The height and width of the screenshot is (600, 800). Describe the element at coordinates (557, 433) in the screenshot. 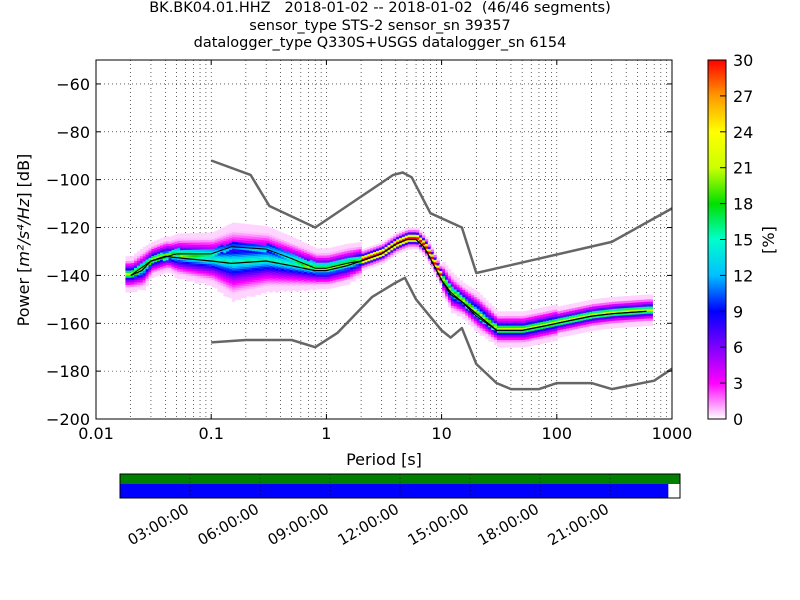

I see `x-tick-label: 100` at that location.